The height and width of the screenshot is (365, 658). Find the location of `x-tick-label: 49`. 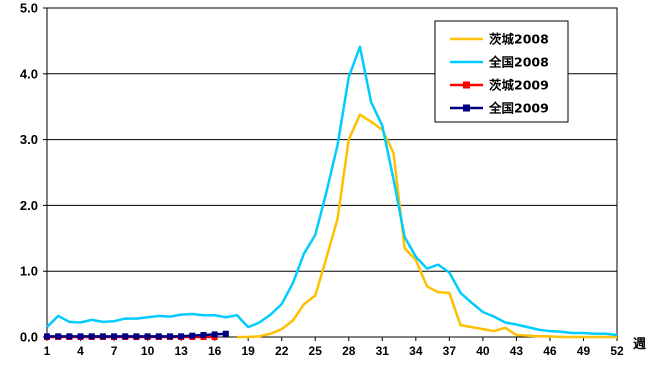

x-tick-label: 49 is located at coordinates (584, 351).